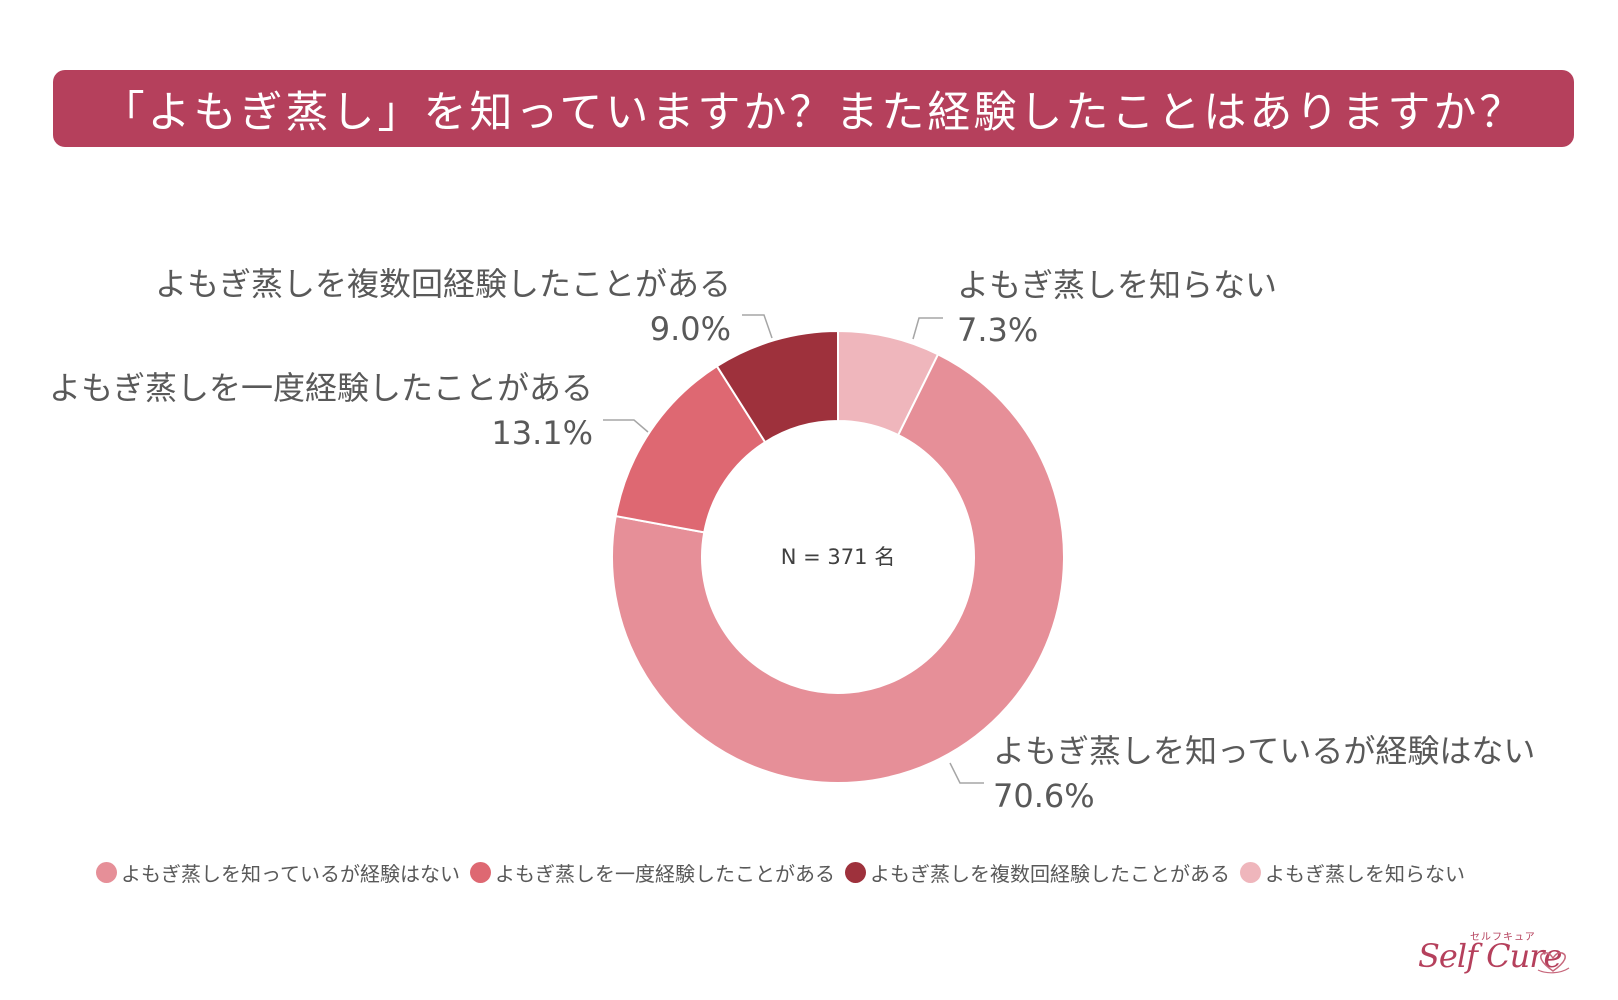 The height and width of the screenshot is (1000, 1618). Describe the element at coordinates (1044, 796) in the screenshot. I see `slice-value-label: 70.6%` at that location.